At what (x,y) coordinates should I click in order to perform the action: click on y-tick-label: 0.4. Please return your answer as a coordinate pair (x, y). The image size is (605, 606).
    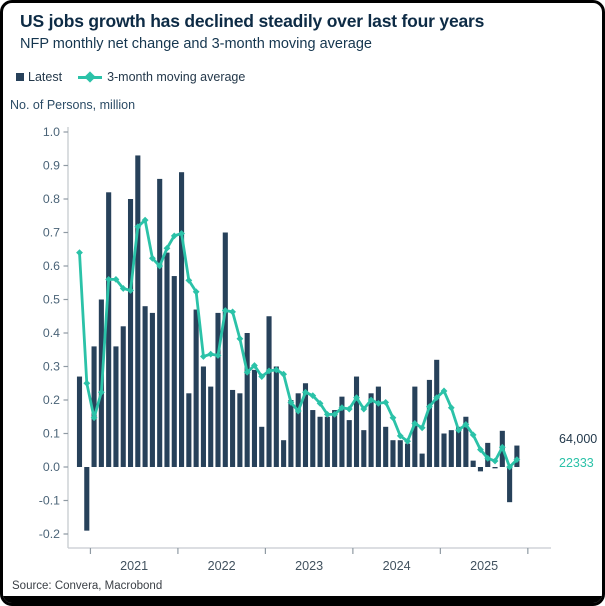
    Looking at the image, I should click on (51, 333).